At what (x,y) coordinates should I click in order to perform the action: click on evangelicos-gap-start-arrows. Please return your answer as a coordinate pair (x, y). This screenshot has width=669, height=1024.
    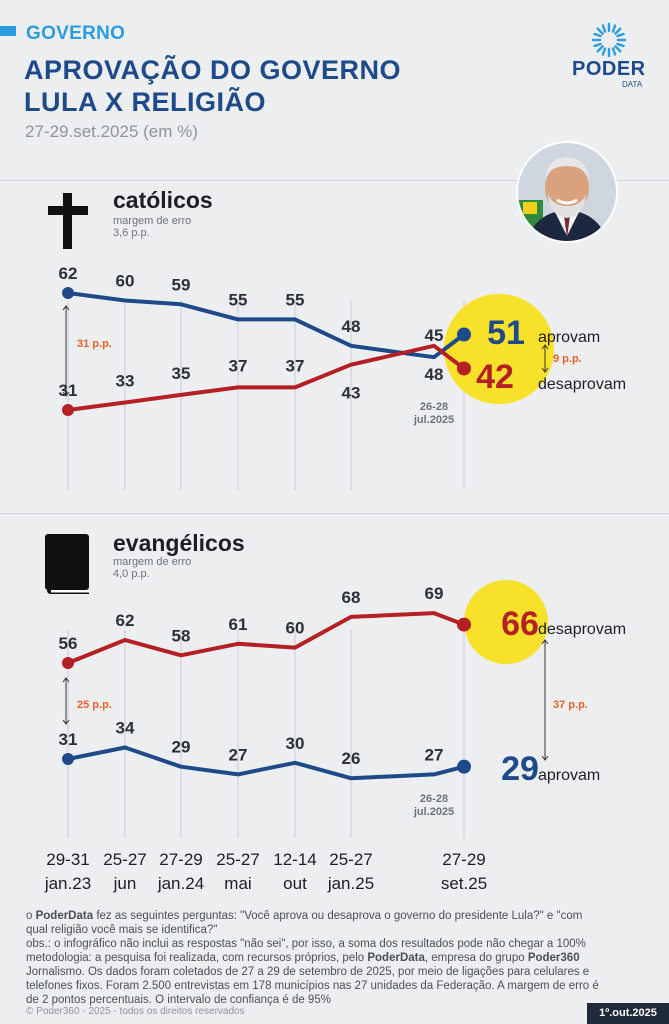
    Looking at the image, I should click on (66, 701).